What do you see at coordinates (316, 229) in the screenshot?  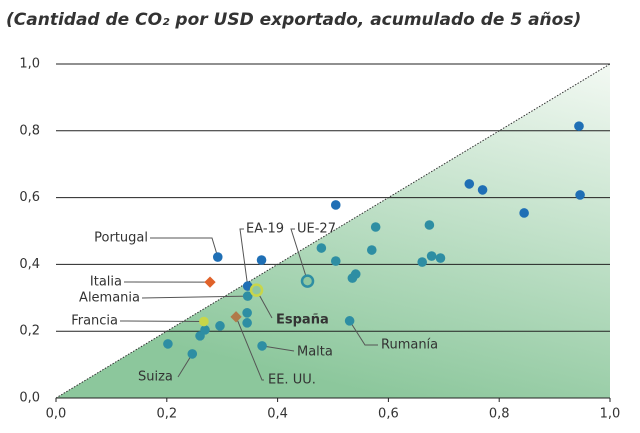 I see `annotation-label: UE-27` at bounding box center [316, 229].